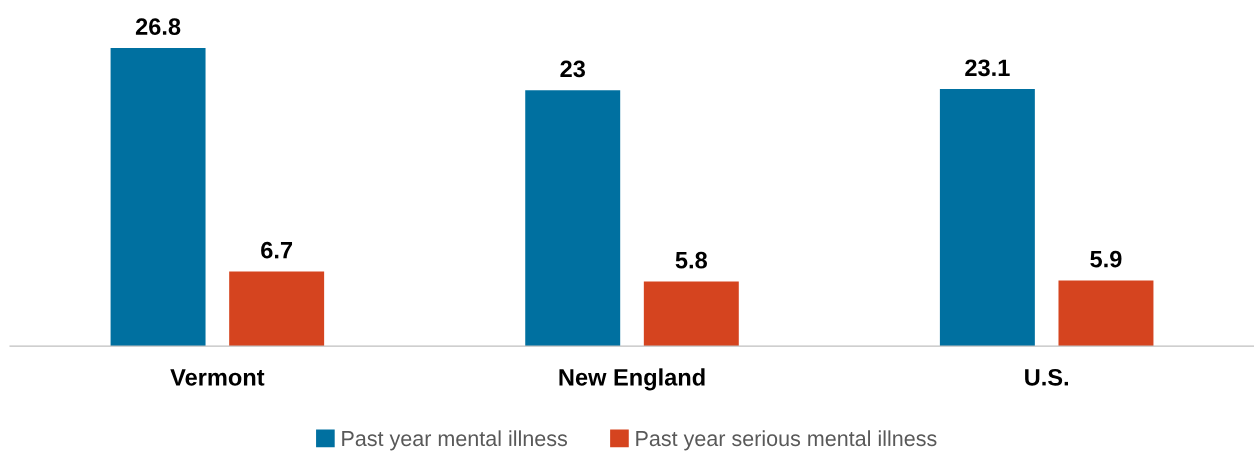  I want to click on x-tick-label: New England, so click(632, 379).